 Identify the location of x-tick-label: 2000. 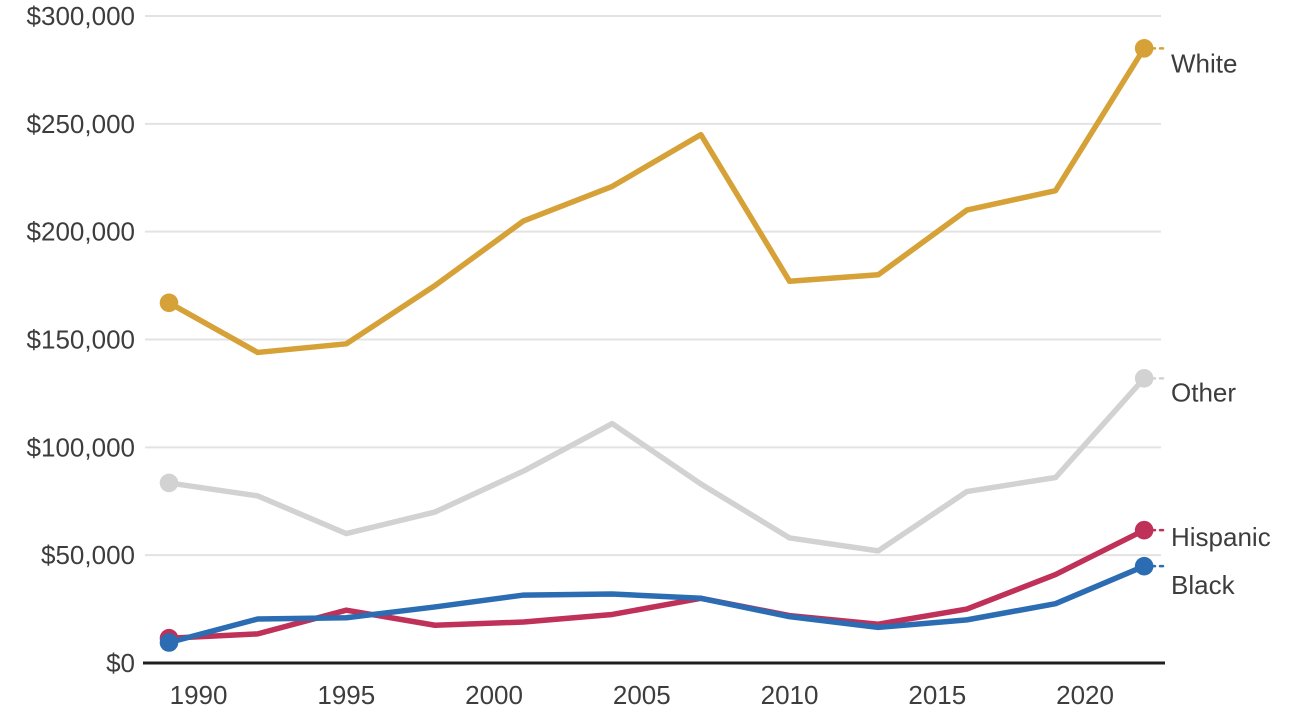
(494, 695).